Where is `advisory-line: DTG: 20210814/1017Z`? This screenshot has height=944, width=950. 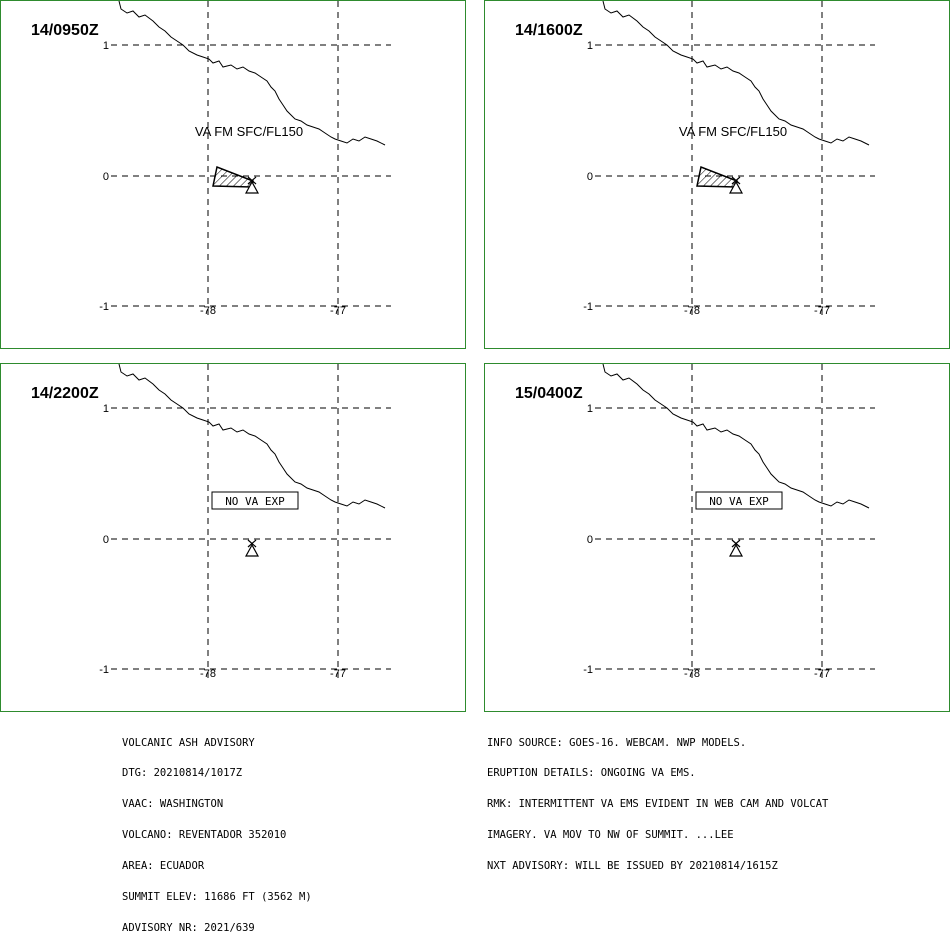
advisory-line: DTG: 20210814/1017Z is located at coordinates (182, 773).